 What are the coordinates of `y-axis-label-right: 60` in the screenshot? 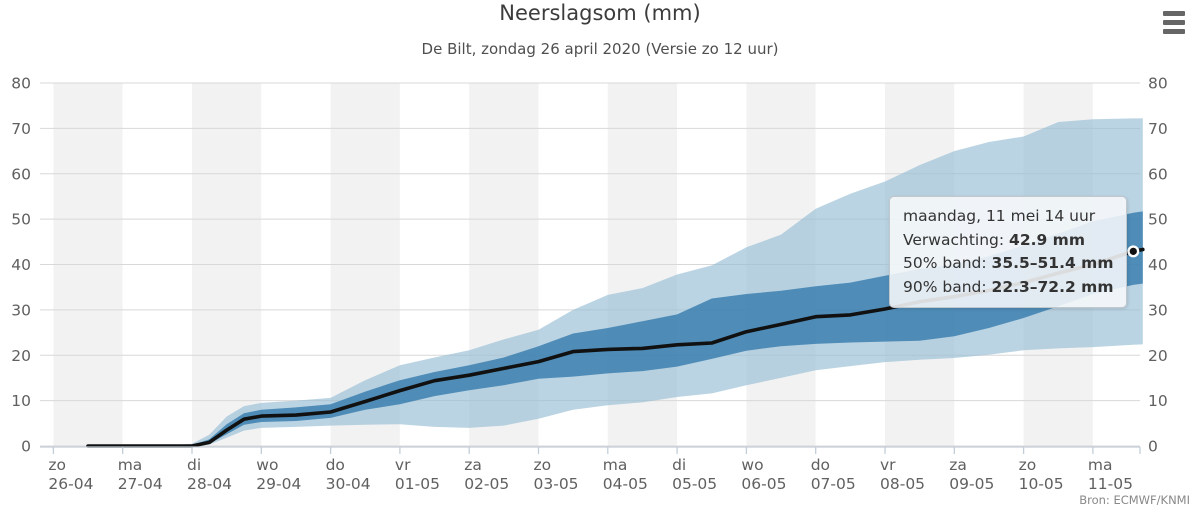 It's located at (1158, 174).